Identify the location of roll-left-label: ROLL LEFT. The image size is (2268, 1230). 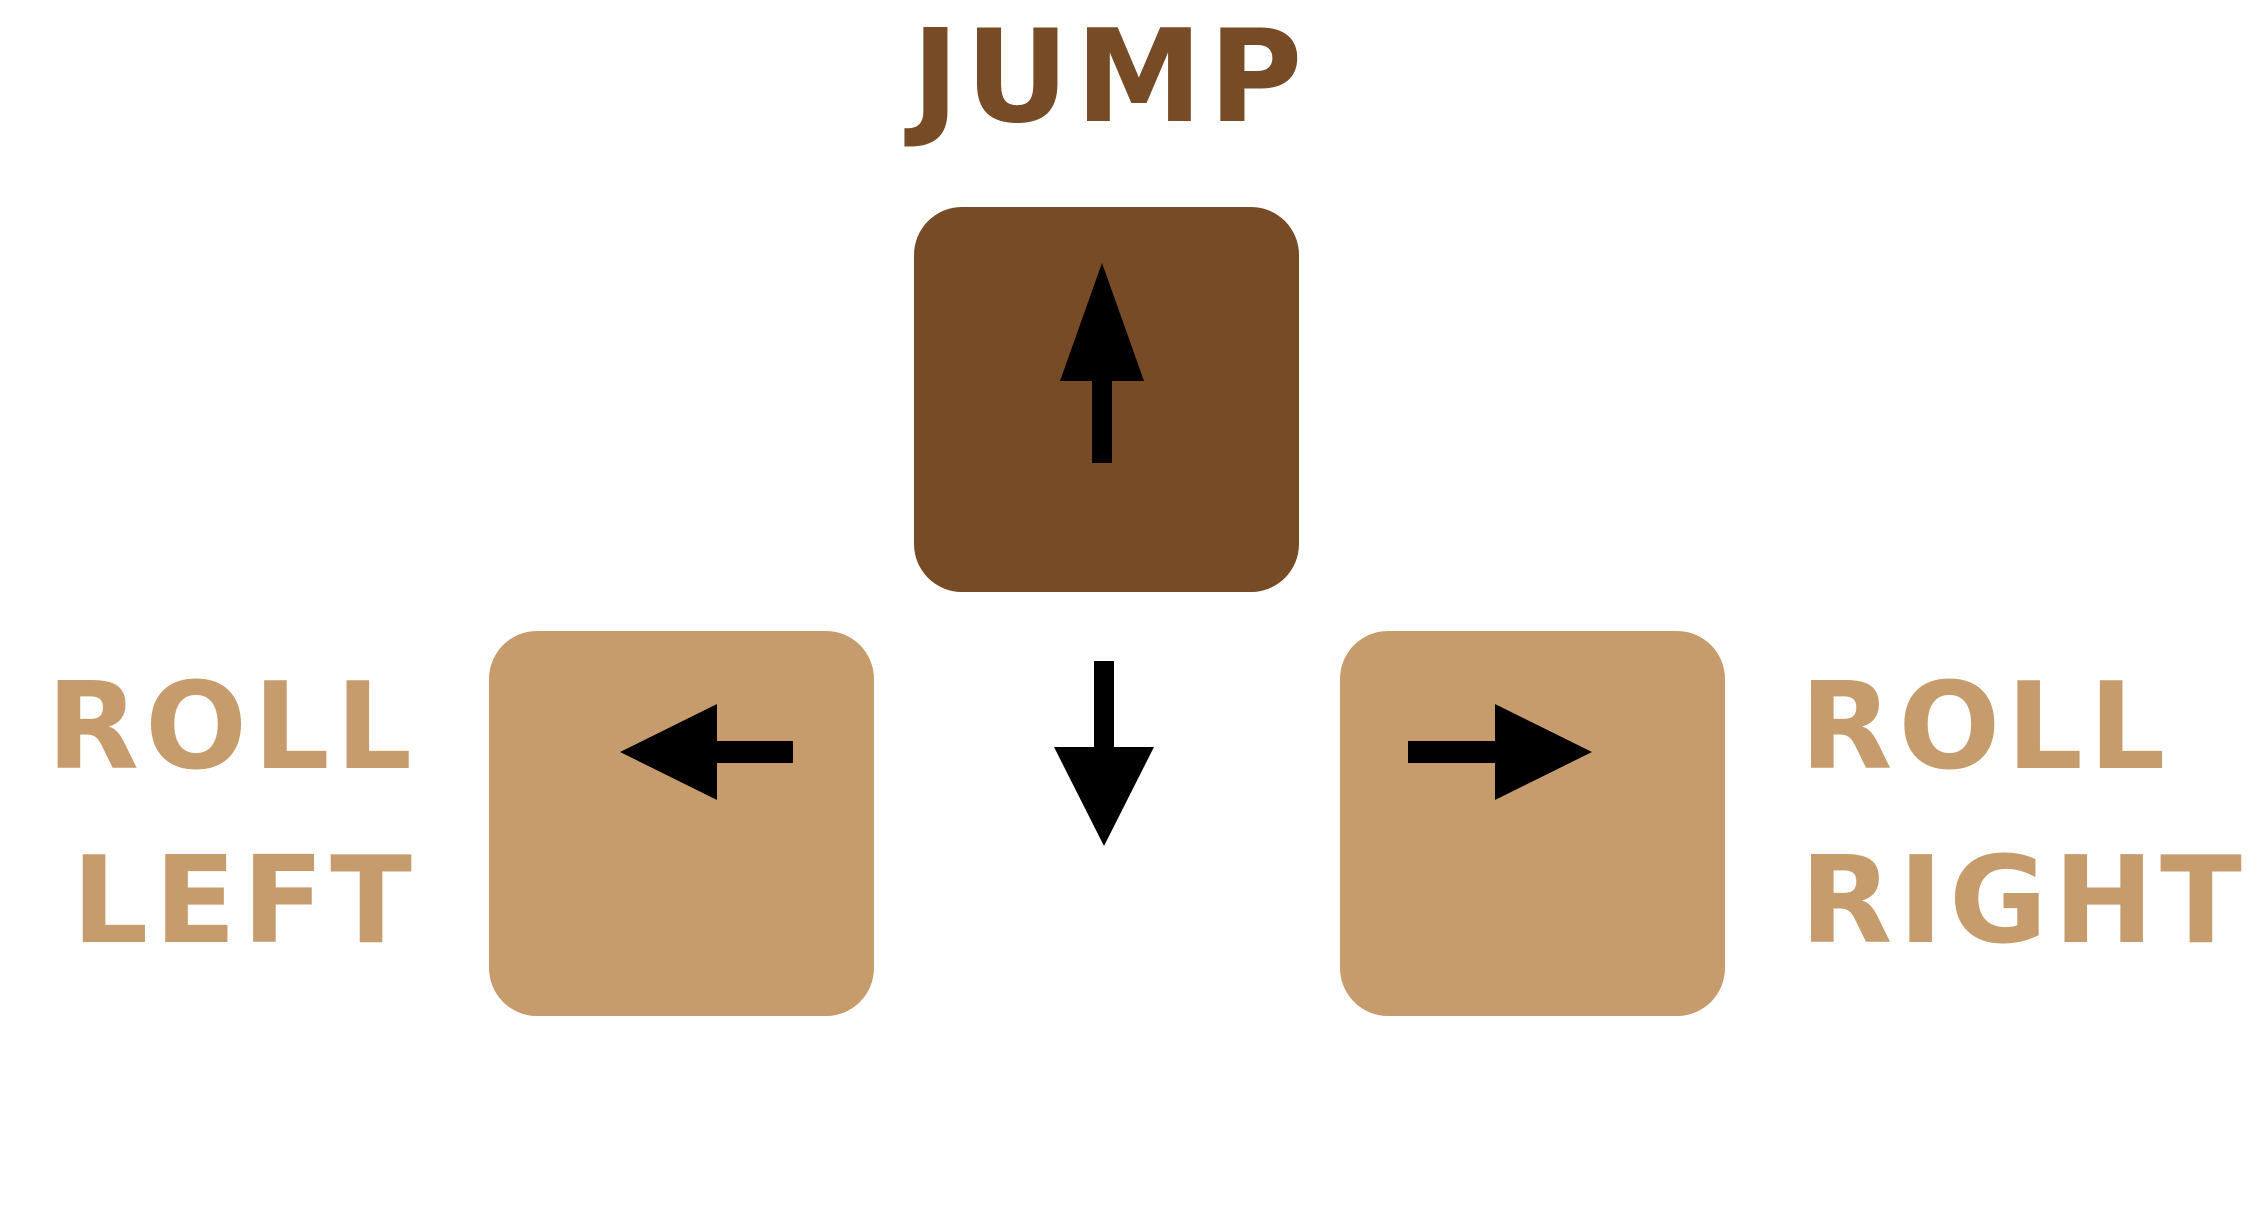
(213, 842).